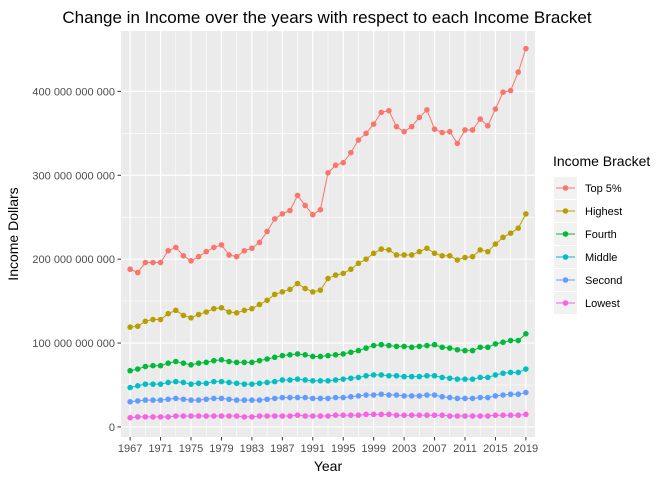 This screenshot has height=480, width=672. What do you see at coordinates (585, 234) in the screenshot?
I see `legend-item-fourth: Fourth` at bounding box center [585, 234].